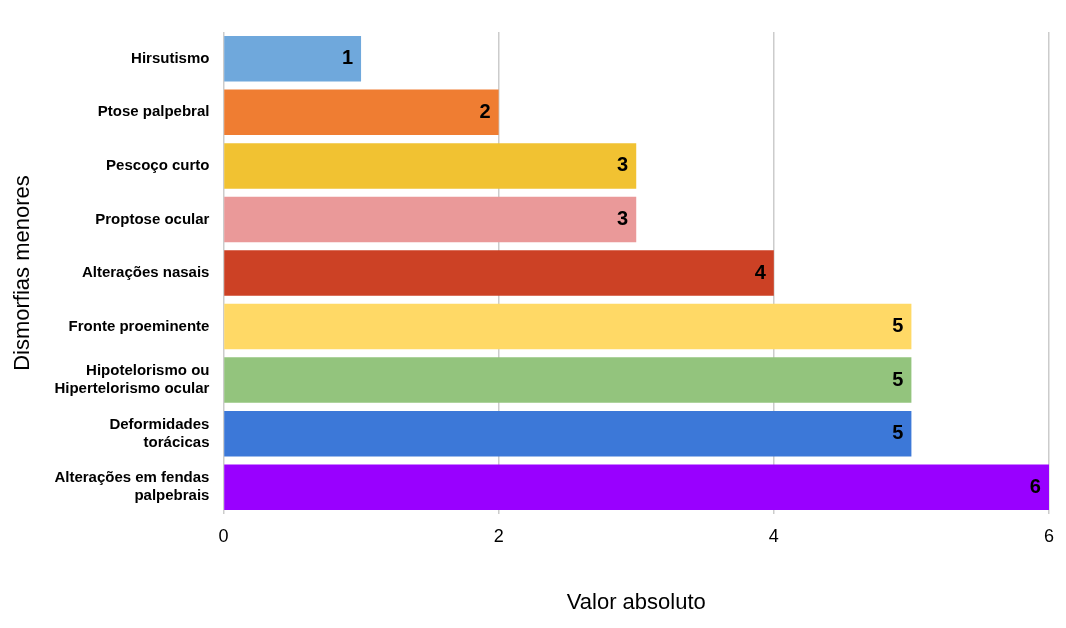 The width and height of the screenshot is (1066, 628). Describe the element at coordinates (153, 111) in the screenshot. I see `y-tick-label: Ptose palpebral` at that location.